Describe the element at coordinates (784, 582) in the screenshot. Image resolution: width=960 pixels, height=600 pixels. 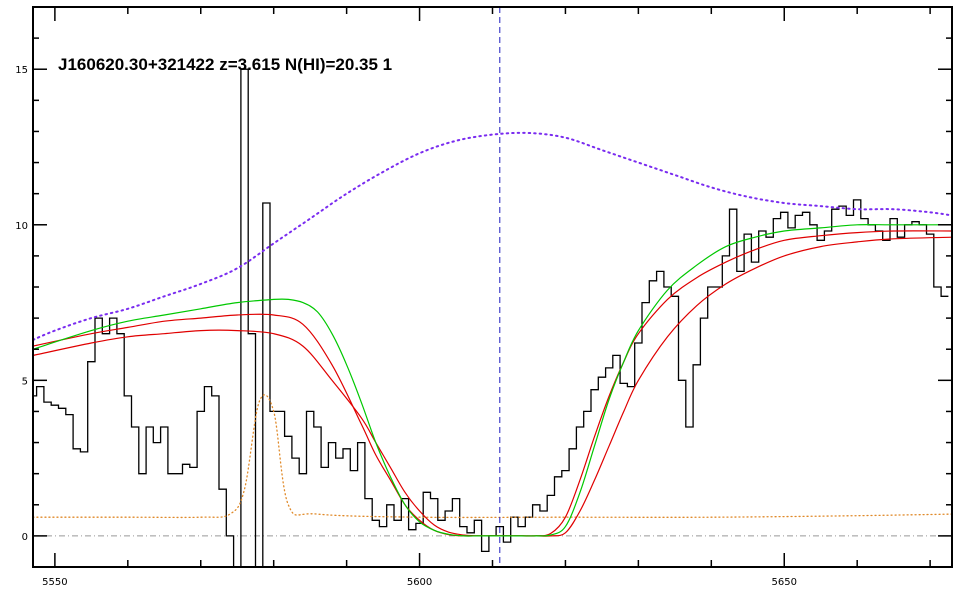
I see `x-tick-label: 5650` at that location.